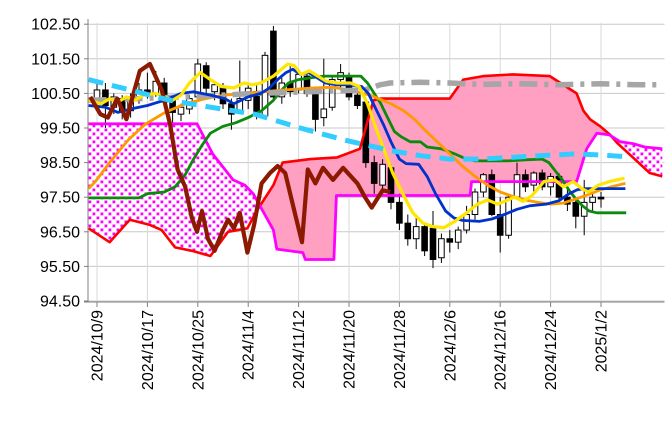  I want to click on x-axis-label: 2024/12/16, so click(501, 350).